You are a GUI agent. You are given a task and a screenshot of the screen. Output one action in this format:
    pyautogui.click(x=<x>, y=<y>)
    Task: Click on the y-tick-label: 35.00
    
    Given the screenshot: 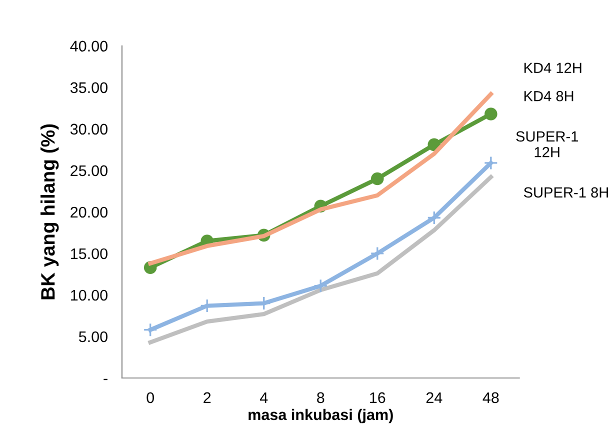 What is the action you would take?
    pyautogui.click(x=89, y=88)
    